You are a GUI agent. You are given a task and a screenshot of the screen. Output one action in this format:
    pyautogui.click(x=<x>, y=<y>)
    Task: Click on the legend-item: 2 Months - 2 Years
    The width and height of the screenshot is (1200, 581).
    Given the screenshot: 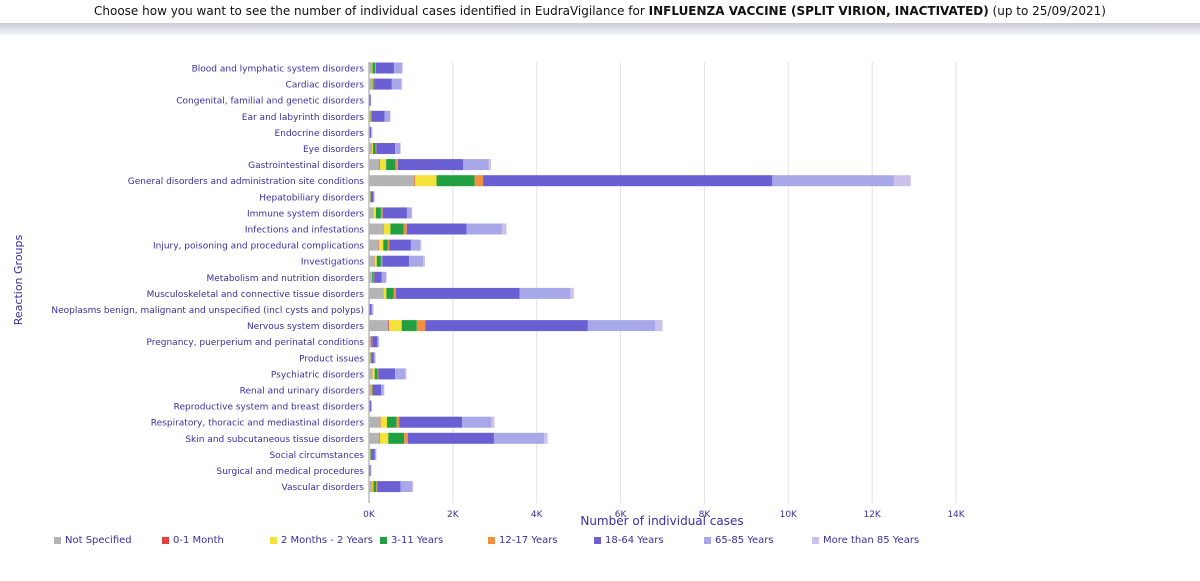 What is the action you would take?
    pyautogui.click(x=321, y=540)
    